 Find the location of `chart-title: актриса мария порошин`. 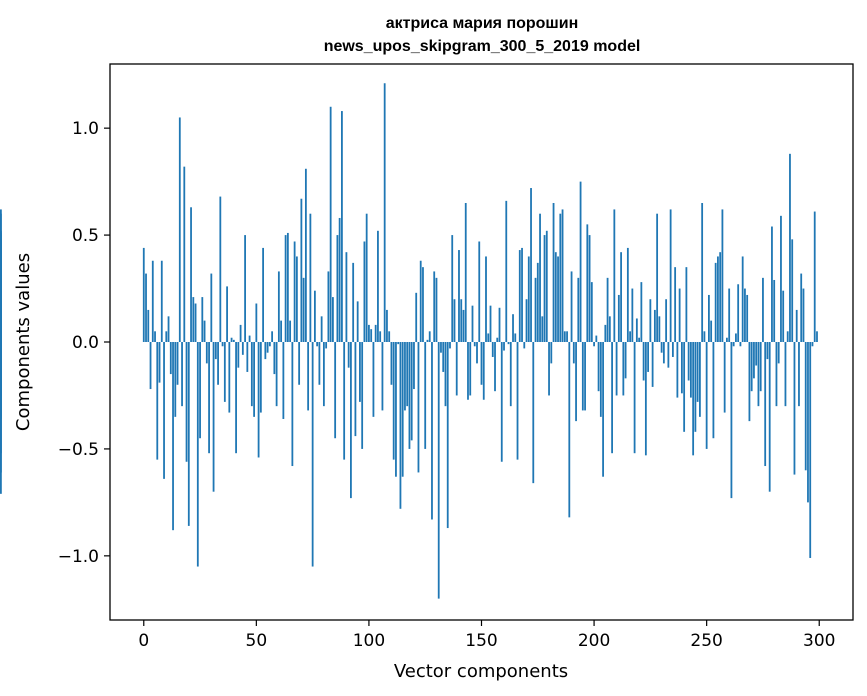

chart-title: актриса мария порошин is located at coordinates (482, 23).